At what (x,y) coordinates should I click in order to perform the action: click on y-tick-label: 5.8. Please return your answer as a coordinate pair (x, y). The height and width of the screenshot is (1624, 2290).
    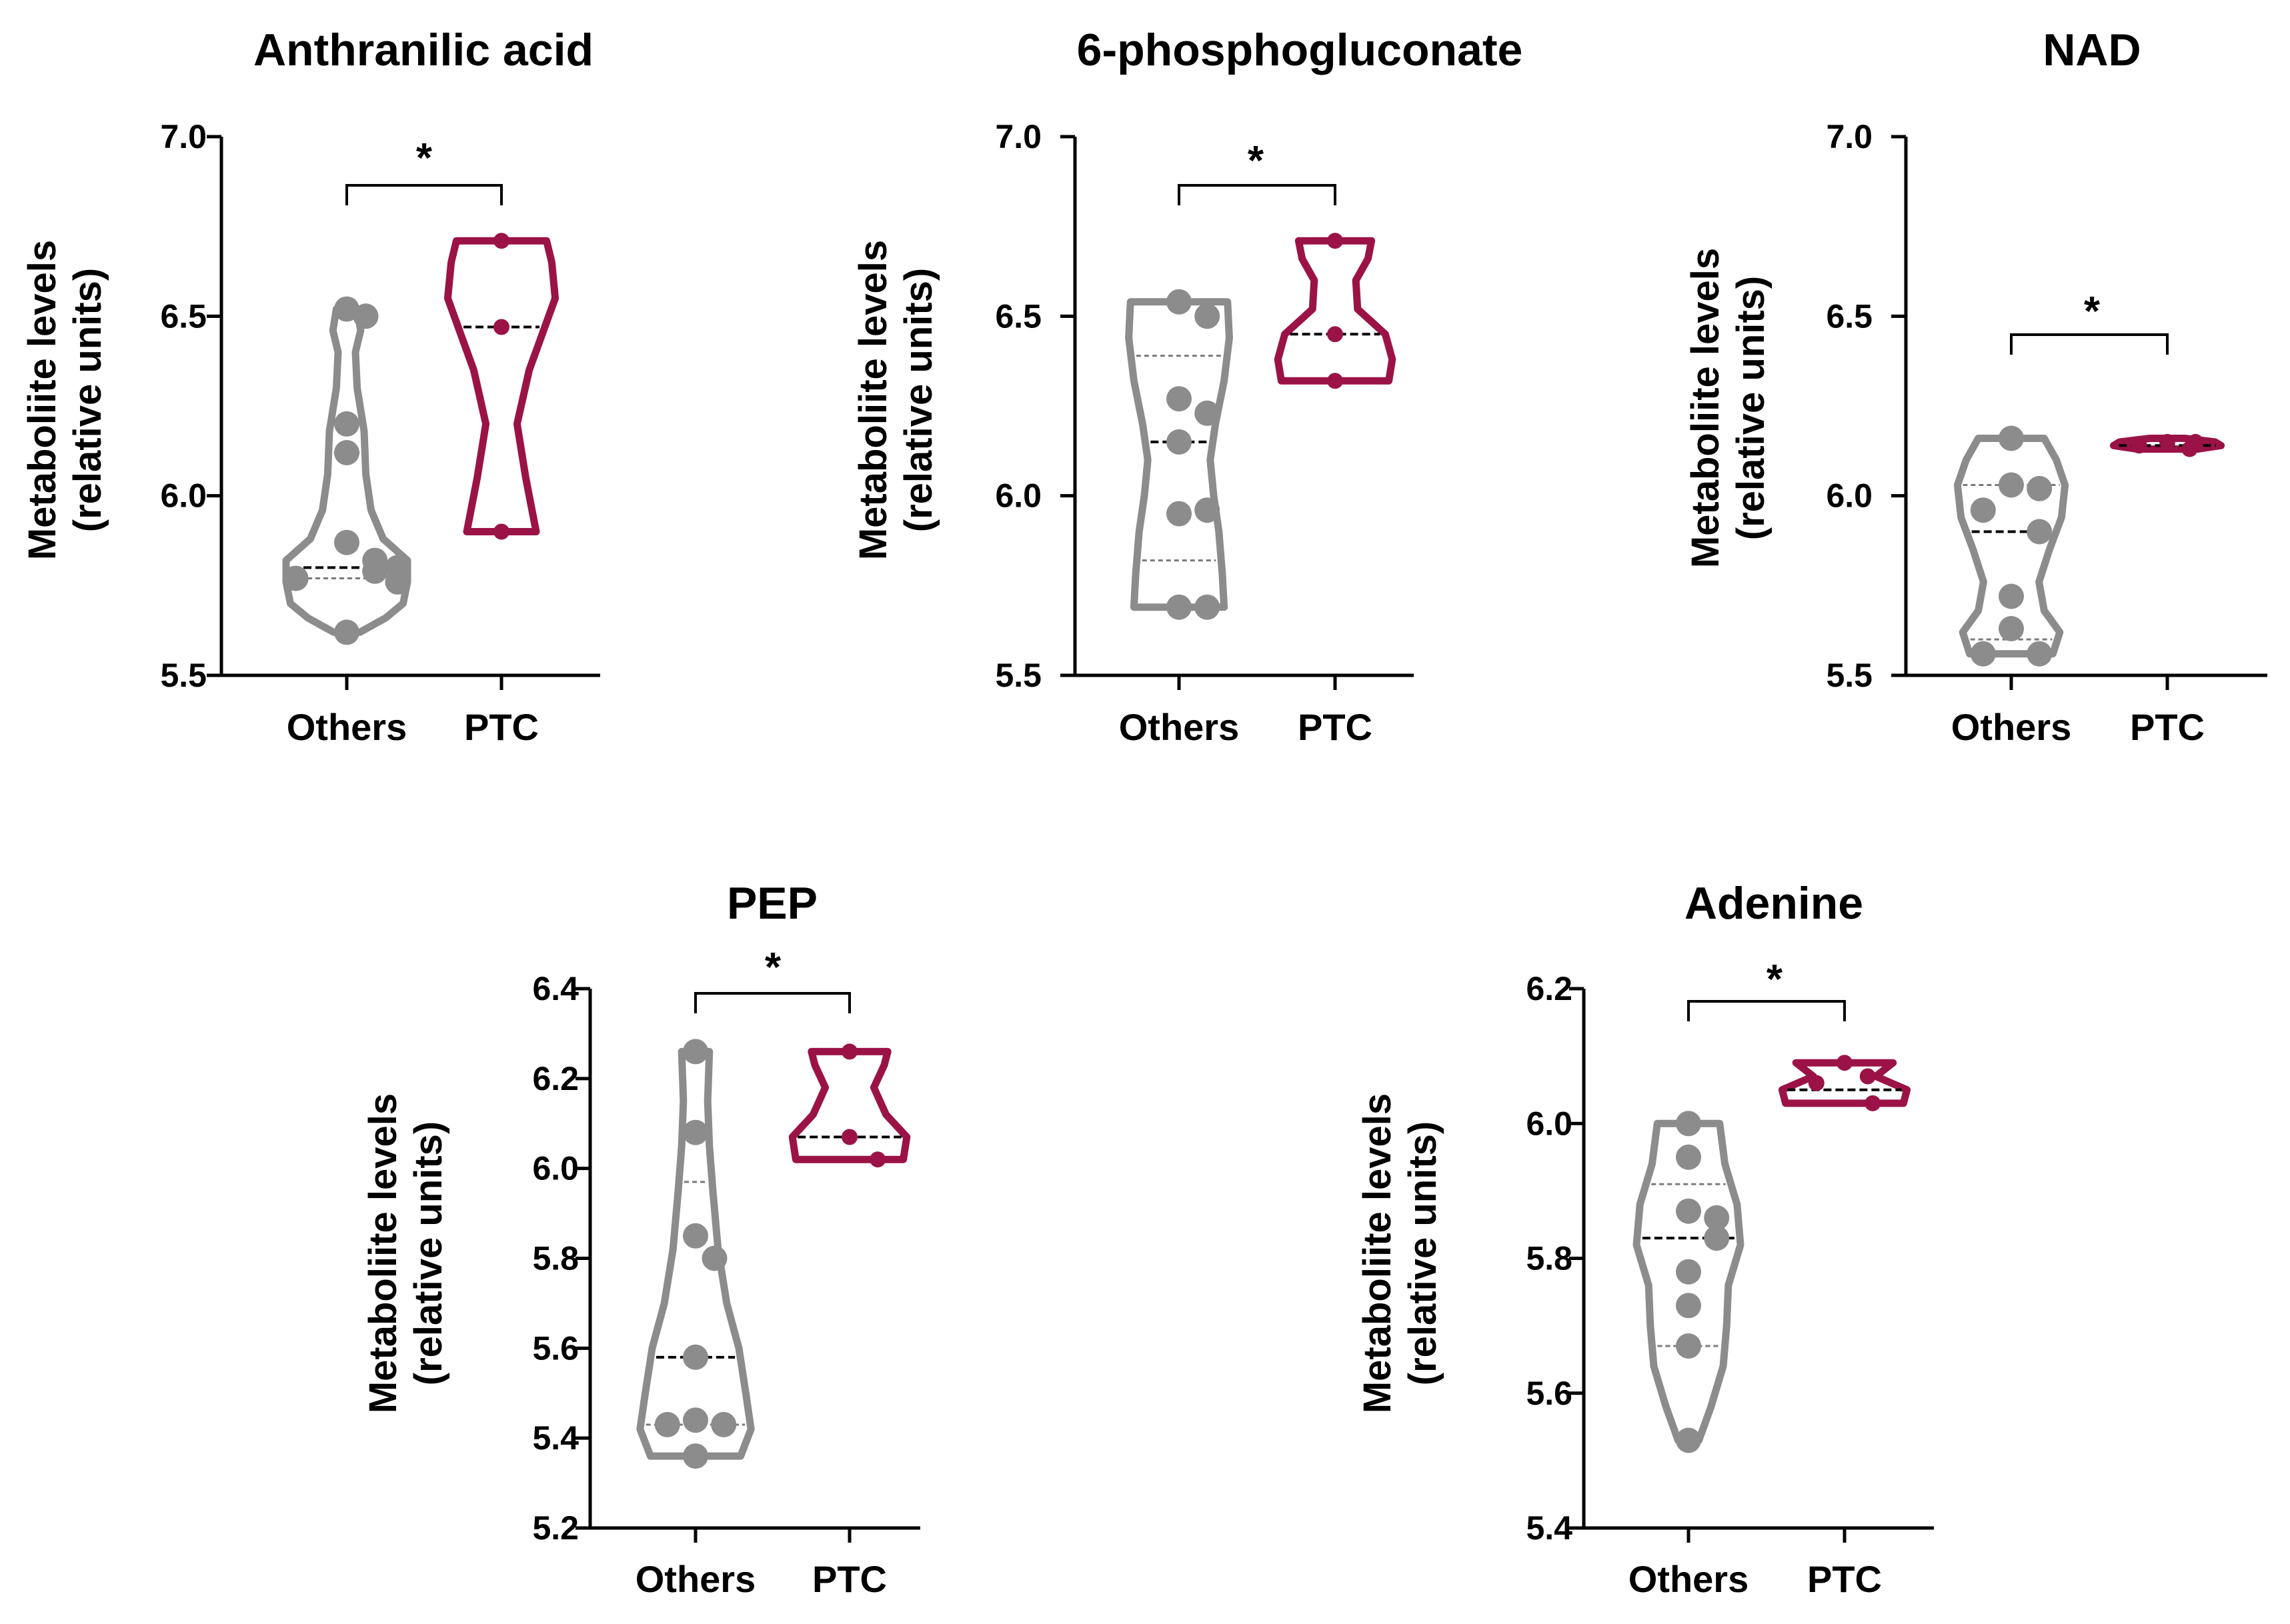
    Looking at the image, I should click on (556, 1258).